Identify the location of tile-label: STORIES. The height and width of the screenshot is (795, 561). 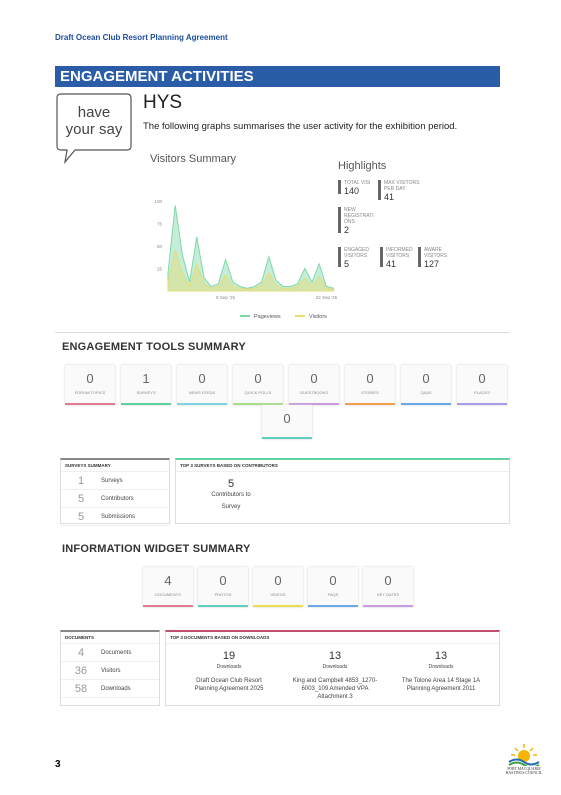
(370, 392).